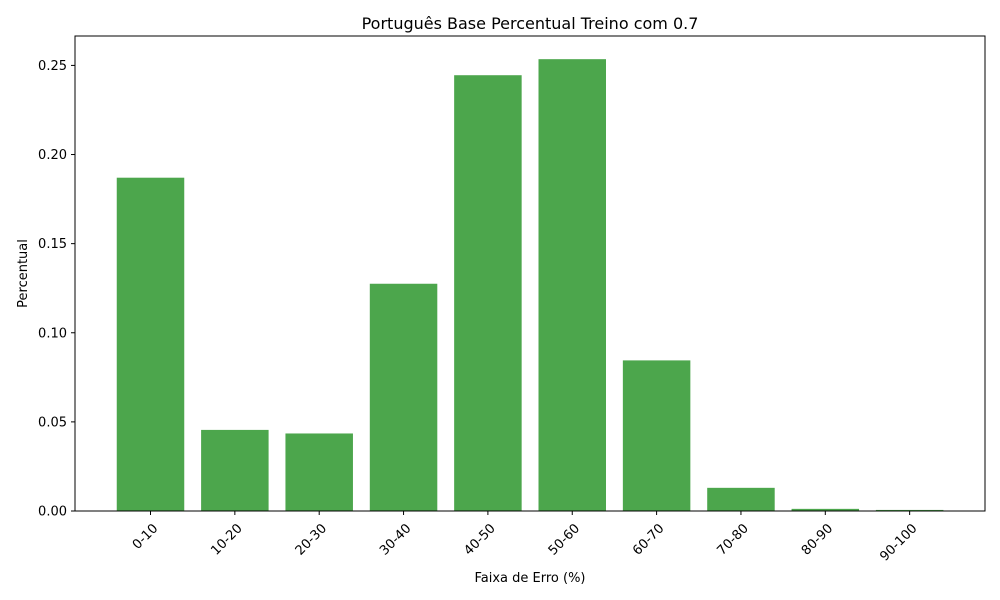  I want to click on chart-title: Português Base Percentual Treino com 0.7, so click(530, 23).